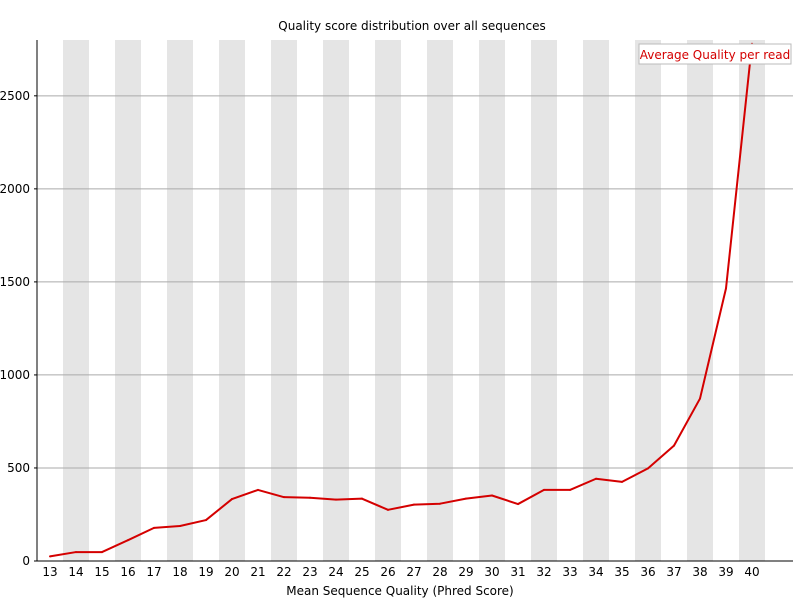  Describe the element at coordinates (335, 572) in the screenshot. I see `x-tick-label: 24` at that location.